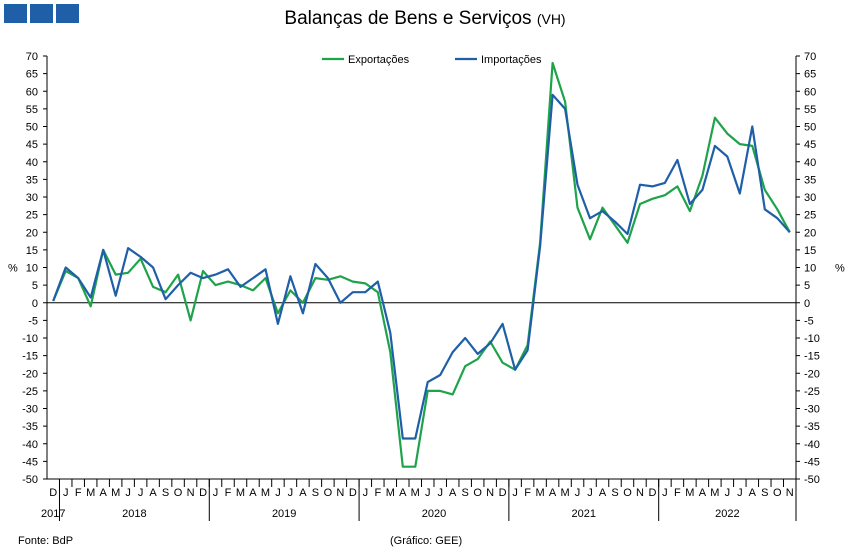  What do you see at coordinates (840, 269) in the screenshot?
I see `y-axis-label-right: %` at bounding box center [840, 269].